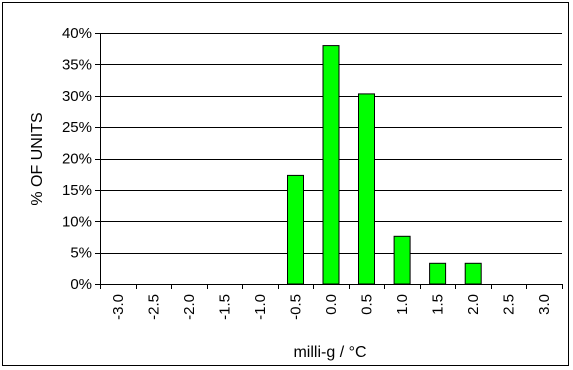  Describe the element at coordinates (260, 307) in the screenshot. I see `x-tick-label: -1.0` at that location.